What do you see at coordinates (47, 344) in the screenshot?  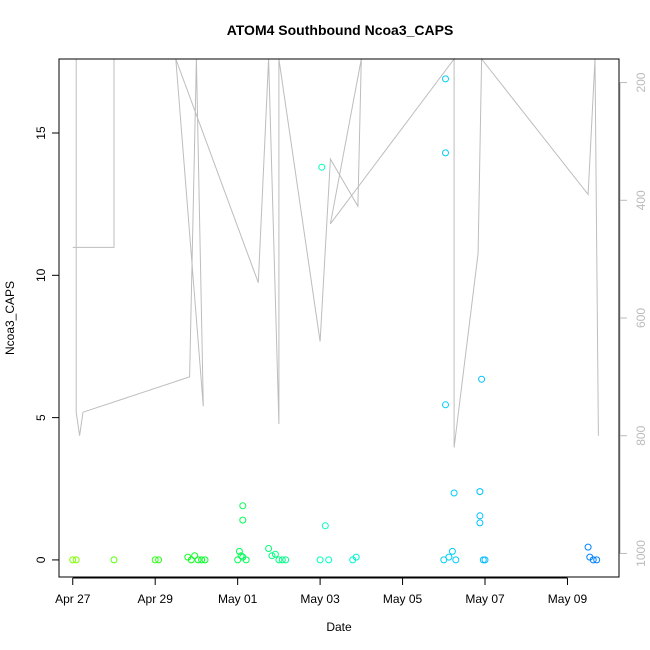 I see `y-axis: 0 5 10 15` at bounding box center [47, 344].